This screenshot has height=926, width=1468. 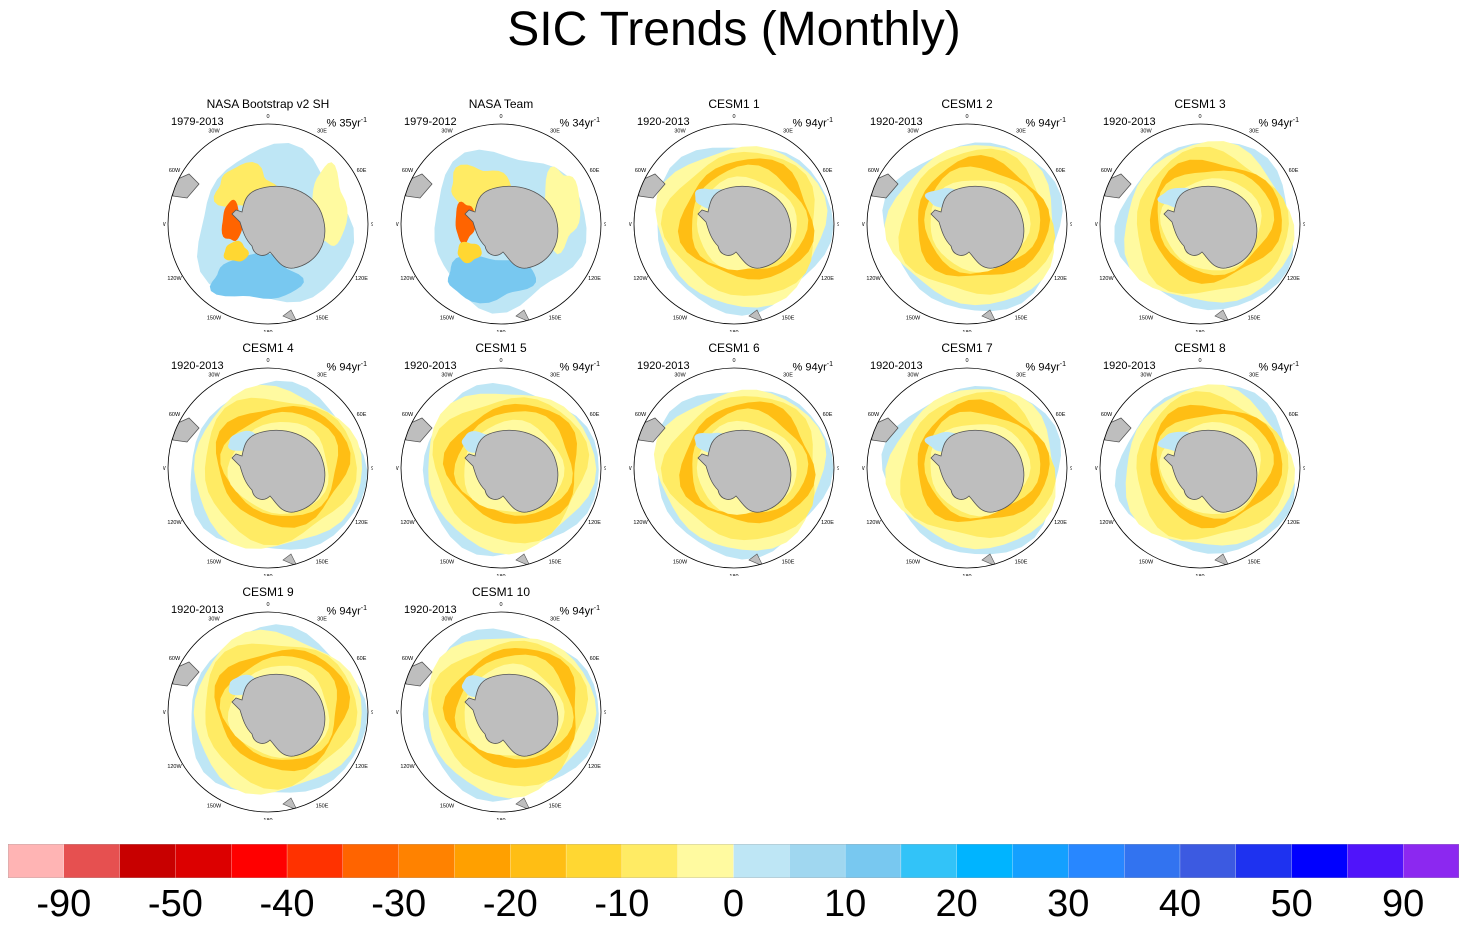 What do you see at coordinates (64, 904) in the screenshot?
I see `colorbar-tick-label: -90` at bounding box center [64, 904].